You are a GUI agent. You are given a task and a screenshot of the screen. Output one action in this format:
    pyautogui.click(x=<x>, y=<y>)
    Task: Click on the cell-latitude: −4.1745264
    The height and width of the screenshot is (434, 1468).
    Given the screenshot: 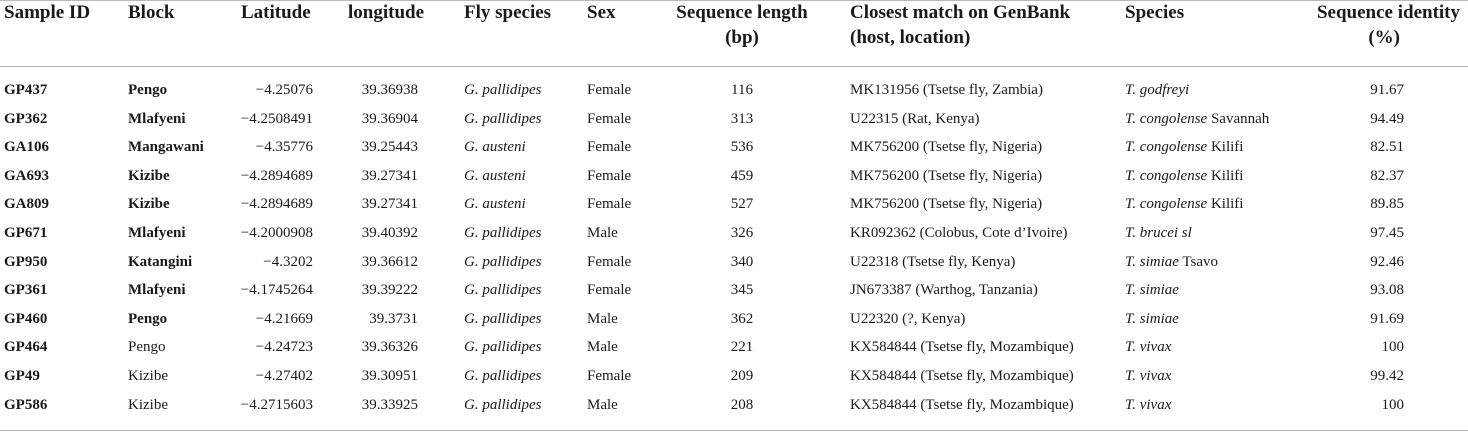 What is the action you would take?
    pyautogui.click(x=276, y=290)
    